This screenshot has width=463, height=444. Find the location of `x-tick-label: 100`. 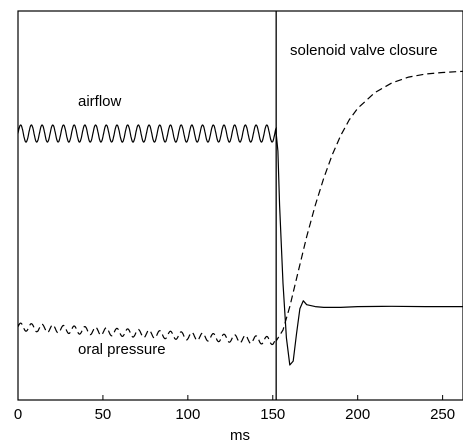

x-tick-label: 100 is located at coordinates (187, 414).